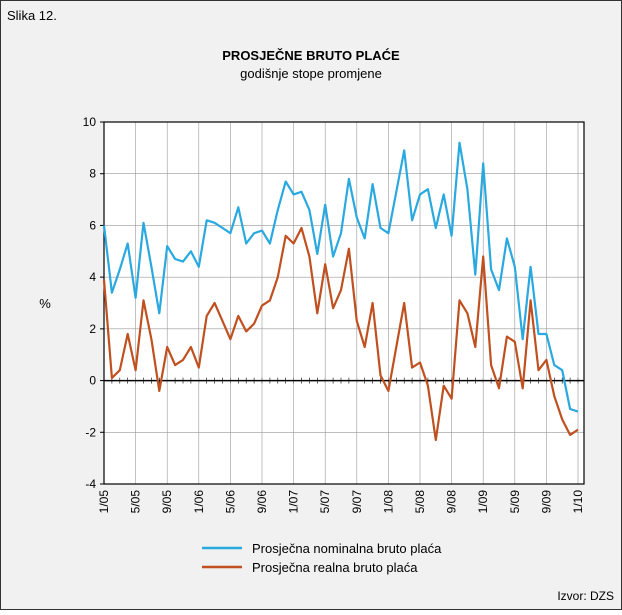  Describe the element at coordinates (483, 502) in the screenshot. I see `x-tick-label: 1/09` at that location.